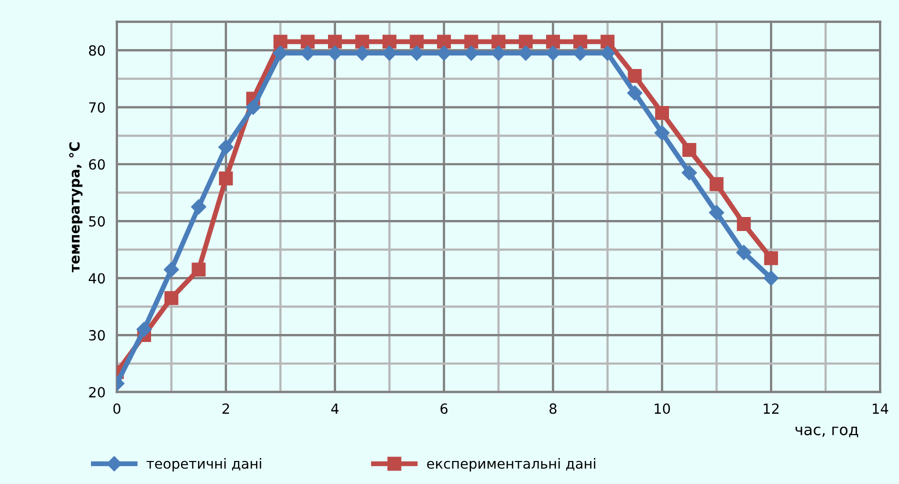 The height and width of the screenshot is (484, 899). Describe the element at coordinates (662, 408) in the screenshot. I see `x-tick-label: 10` at that location.